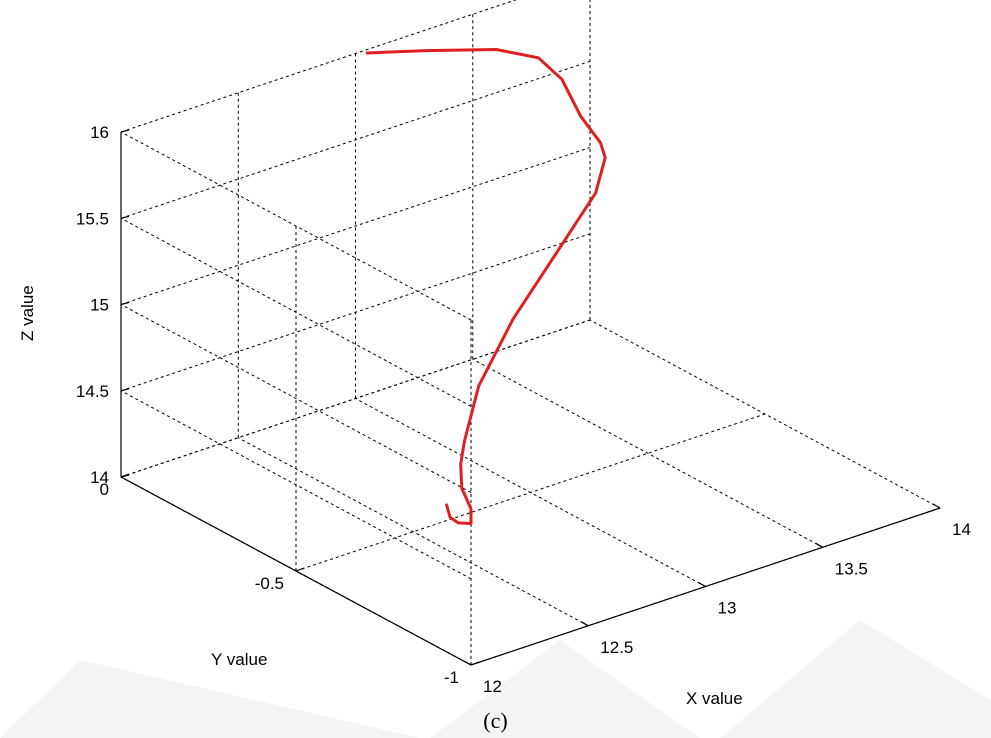 The image size is (991, 738). Describe the element at coordinates (99, 132) in the screenshot. I see `z-tick-label: 16` at that location.